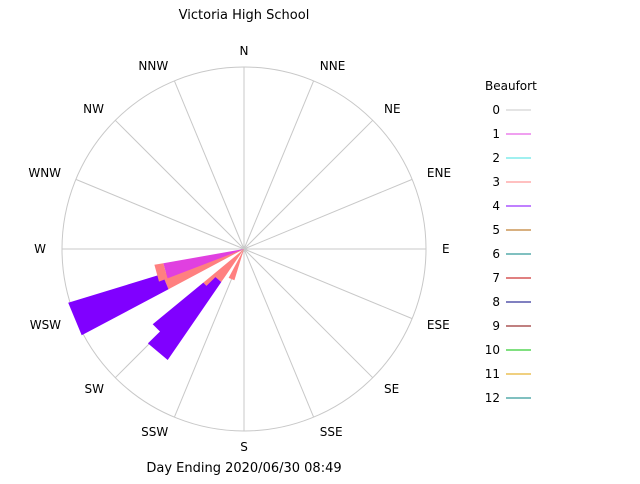 The width and height of the screenshot is (640, 484). Describe the element at coordinates (279, 165) in the screenshot. I see `grid-spoke-nne` at that location.